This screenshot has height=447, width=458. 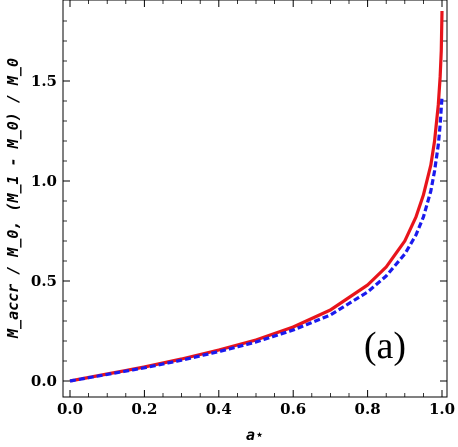 What do you see at coordinates (70, 409) in the screenshot?
I see `x-tick-label: 0.0` at bounding box center [70, 409].